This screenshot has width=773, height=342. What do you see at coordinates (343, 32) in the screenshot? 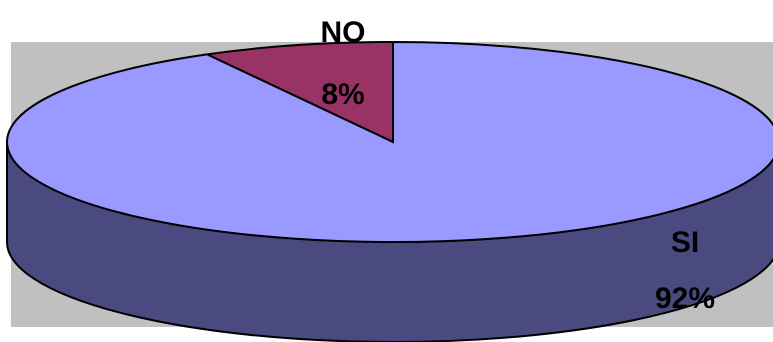
I see `slice-label-no: NO` at bounding box center [343, 32].